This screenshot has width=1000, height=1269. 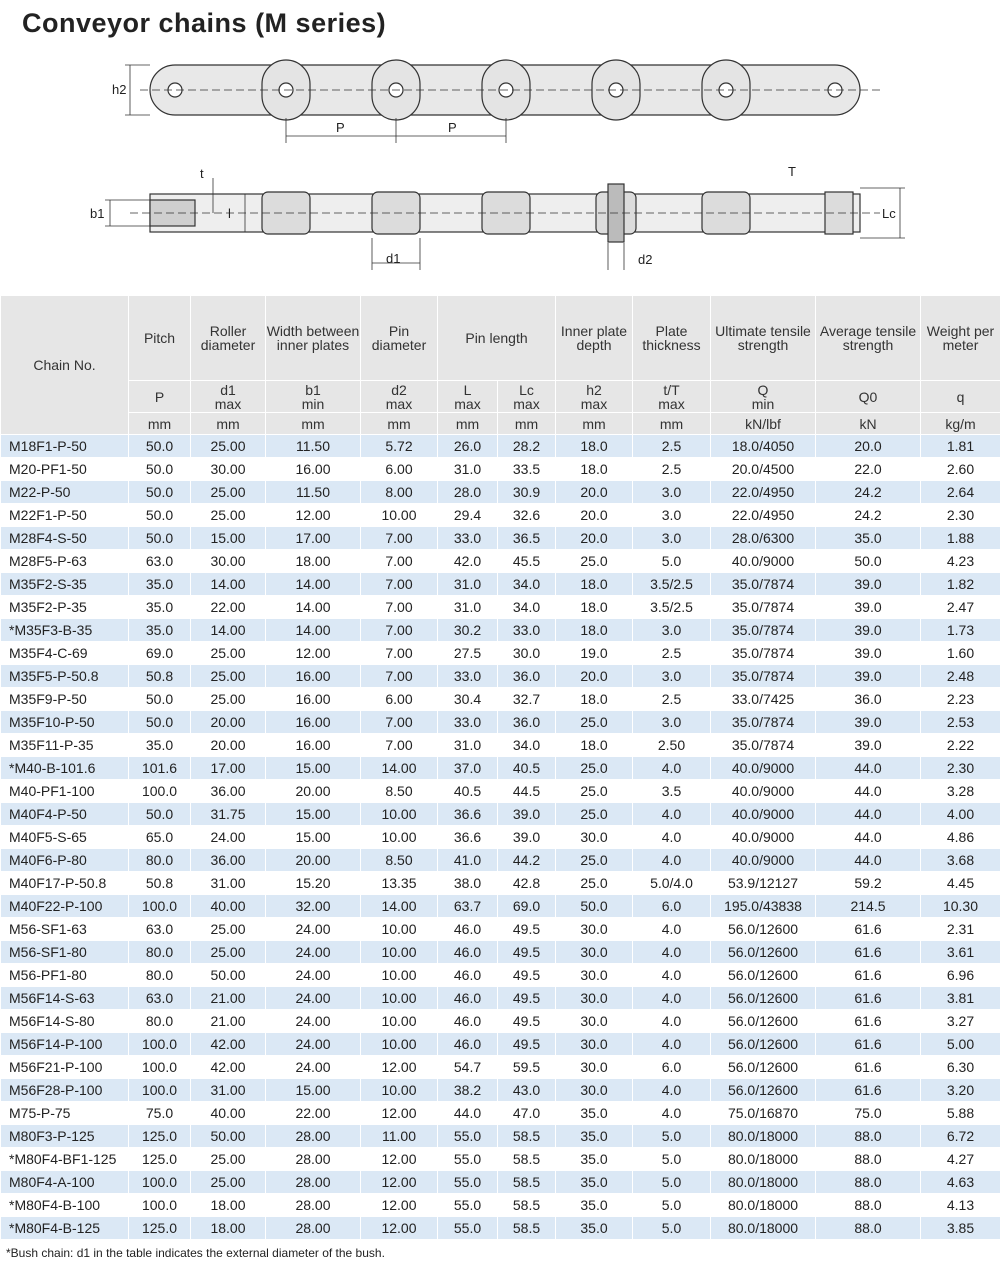 What do you see at coordinates (594, 492) in the screenshot?
I see `cell: 20.0` at bounding box center [594, 492].